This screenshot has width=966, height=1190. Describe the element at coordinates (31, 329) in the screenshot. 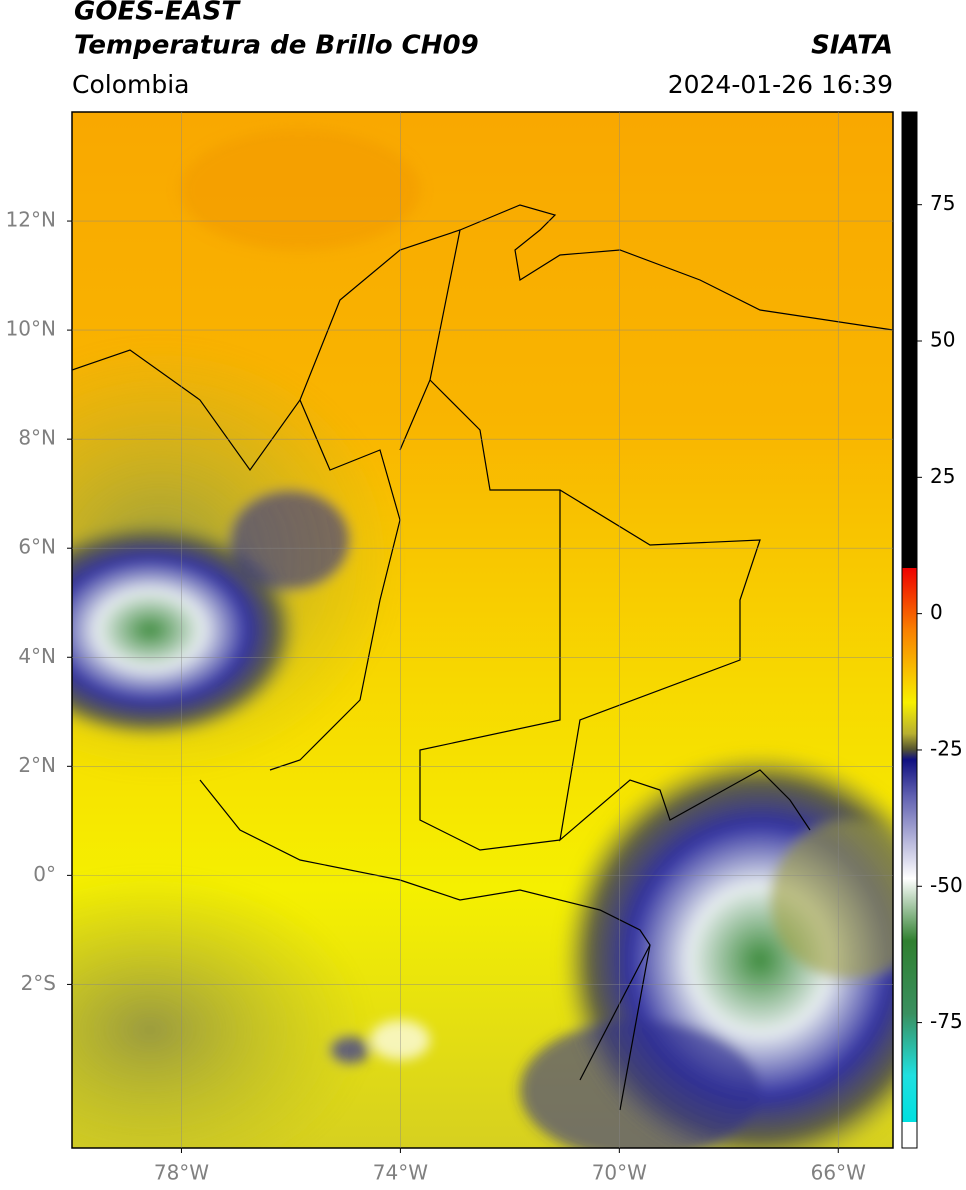

I see `lat-tick-label: 10°N` at that location.